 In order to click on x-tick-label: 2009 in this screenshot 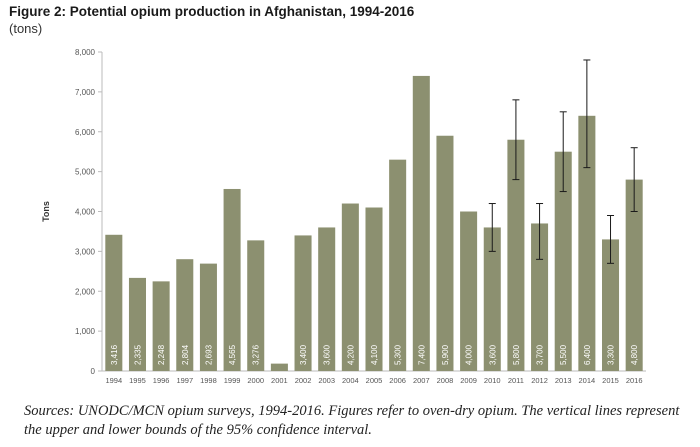, I will do `click(468, 380)`.